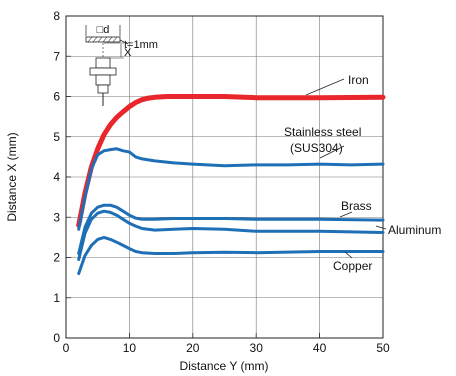 The height and width of the screenshot is (376, 456). I want to click on y-tick-label: 5, so click(56, 137).